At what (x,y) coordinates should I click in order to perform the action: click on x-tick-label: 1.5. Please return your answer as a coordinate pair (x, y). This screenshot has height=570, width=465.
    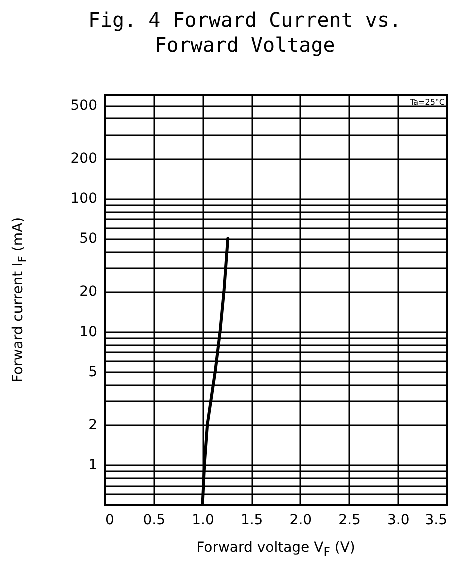
    Looking at the image, I should click on (252, 520).